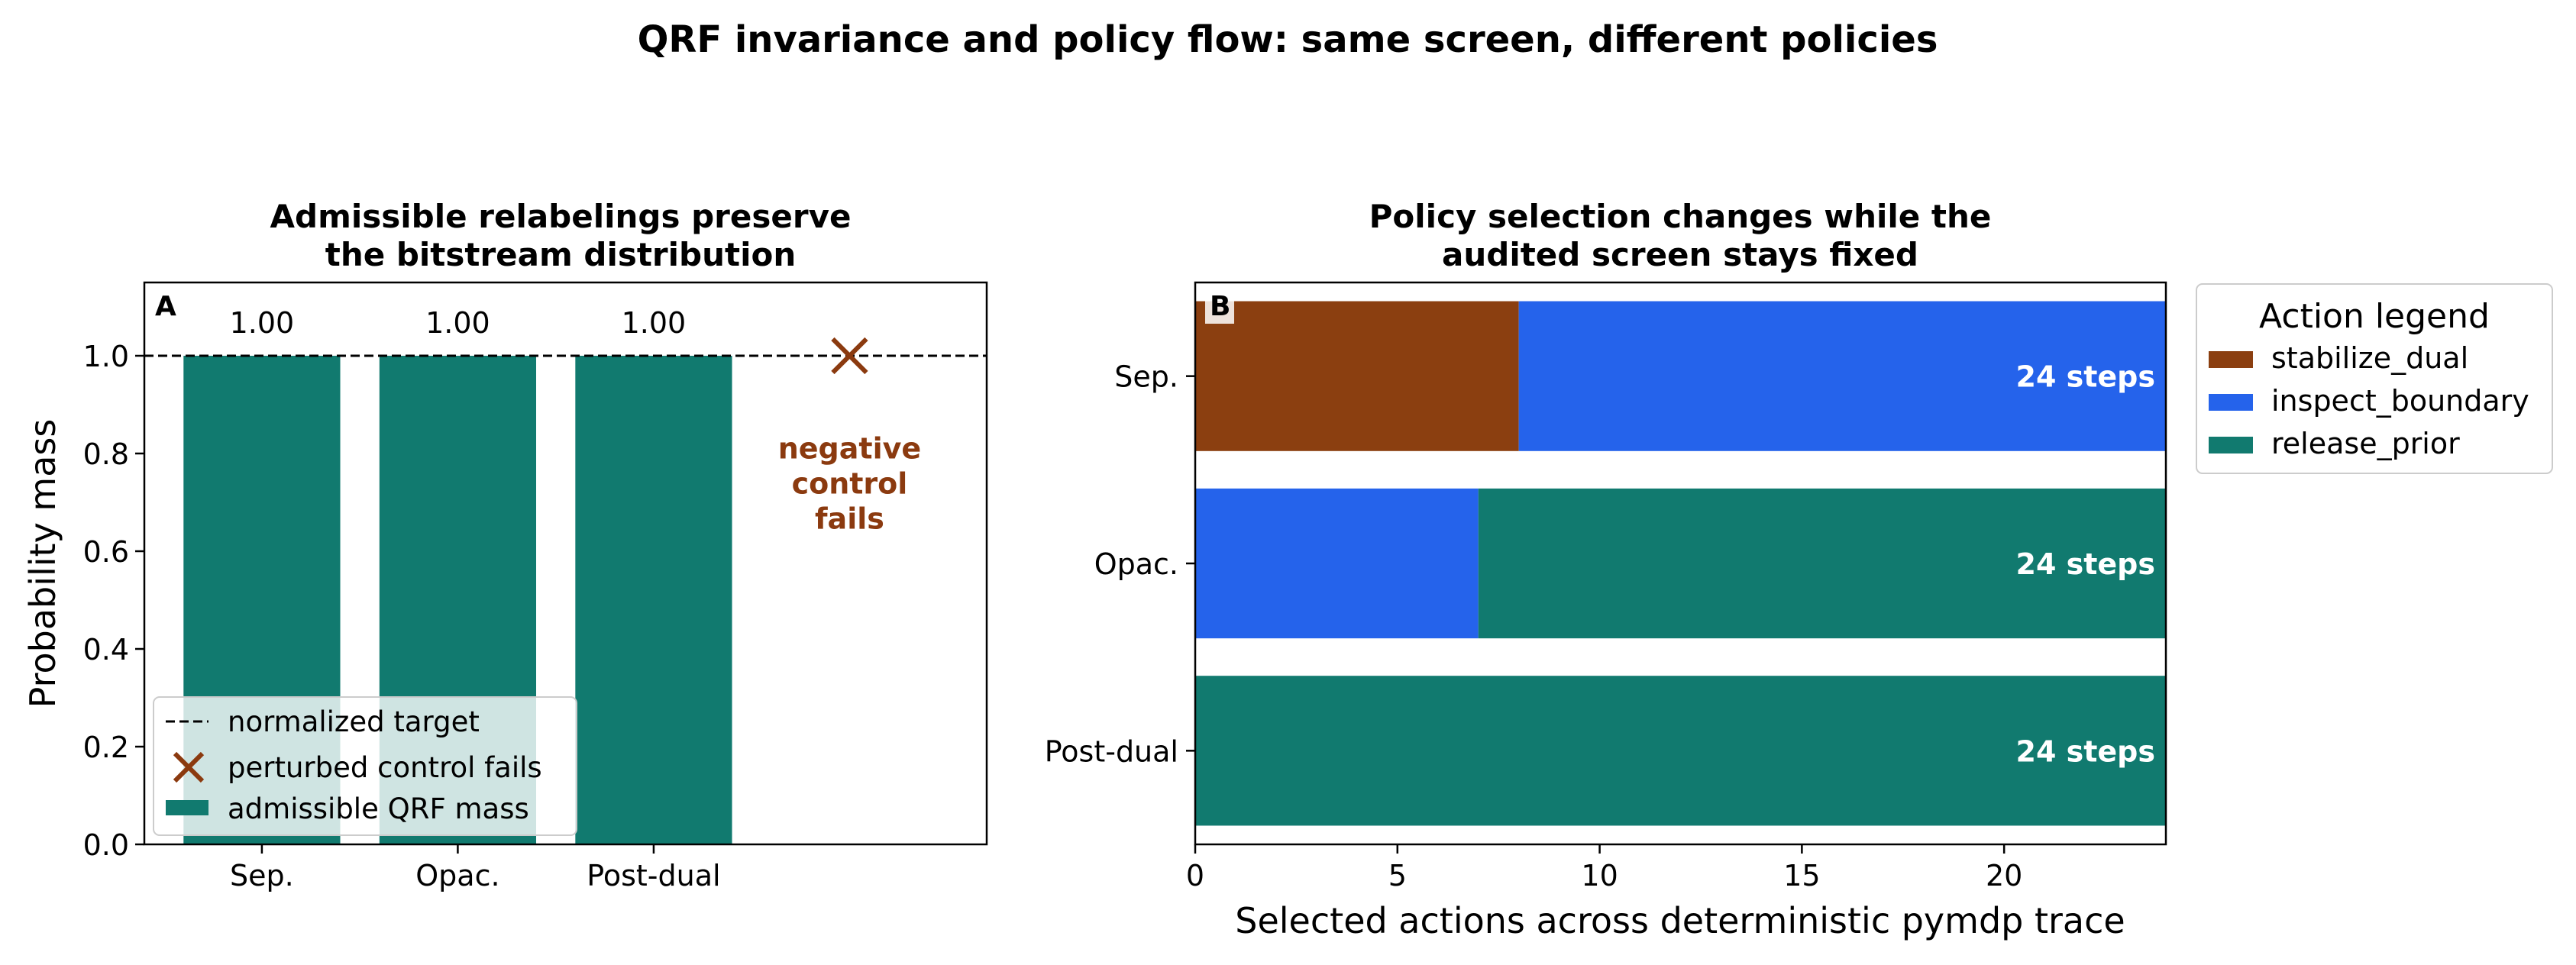 This screenshot has height=965, width=2576. Describe the element at coordinates (189, 767) in the screenshot. I see `legend-x-swatch` at that location.